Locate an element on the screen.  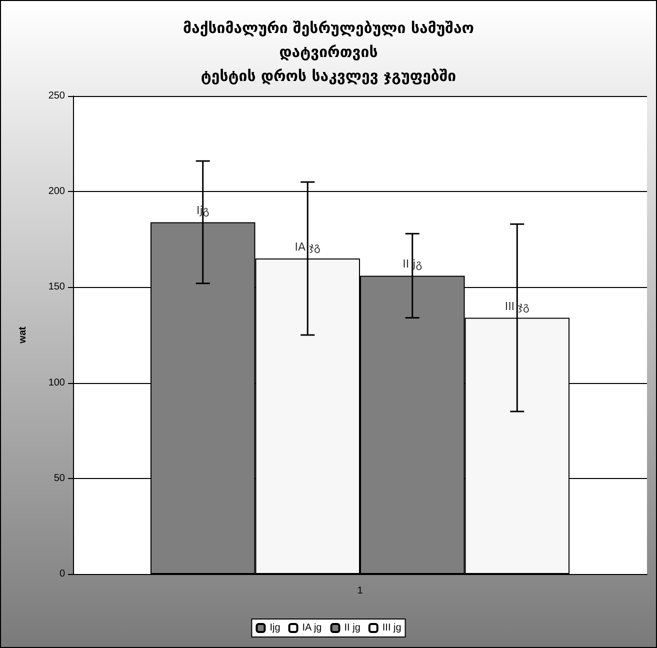
legend-label: IA jg is located at coordinates (312, 628).